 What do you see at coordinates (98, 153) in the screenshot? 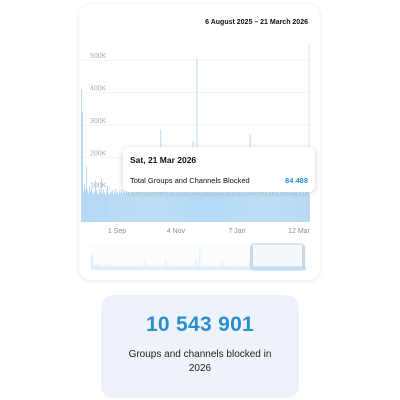
I see `y-tick-label: 200K` at bounding box center [98, 153].